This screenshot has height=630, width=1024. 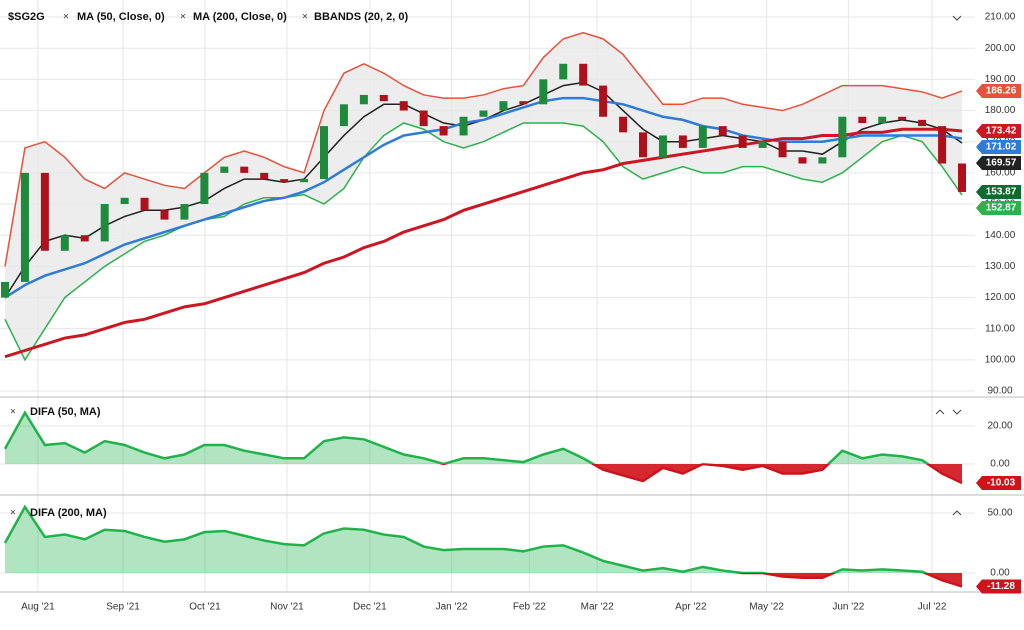 I want to click on collapse-icon, so click(x=957, y=18).